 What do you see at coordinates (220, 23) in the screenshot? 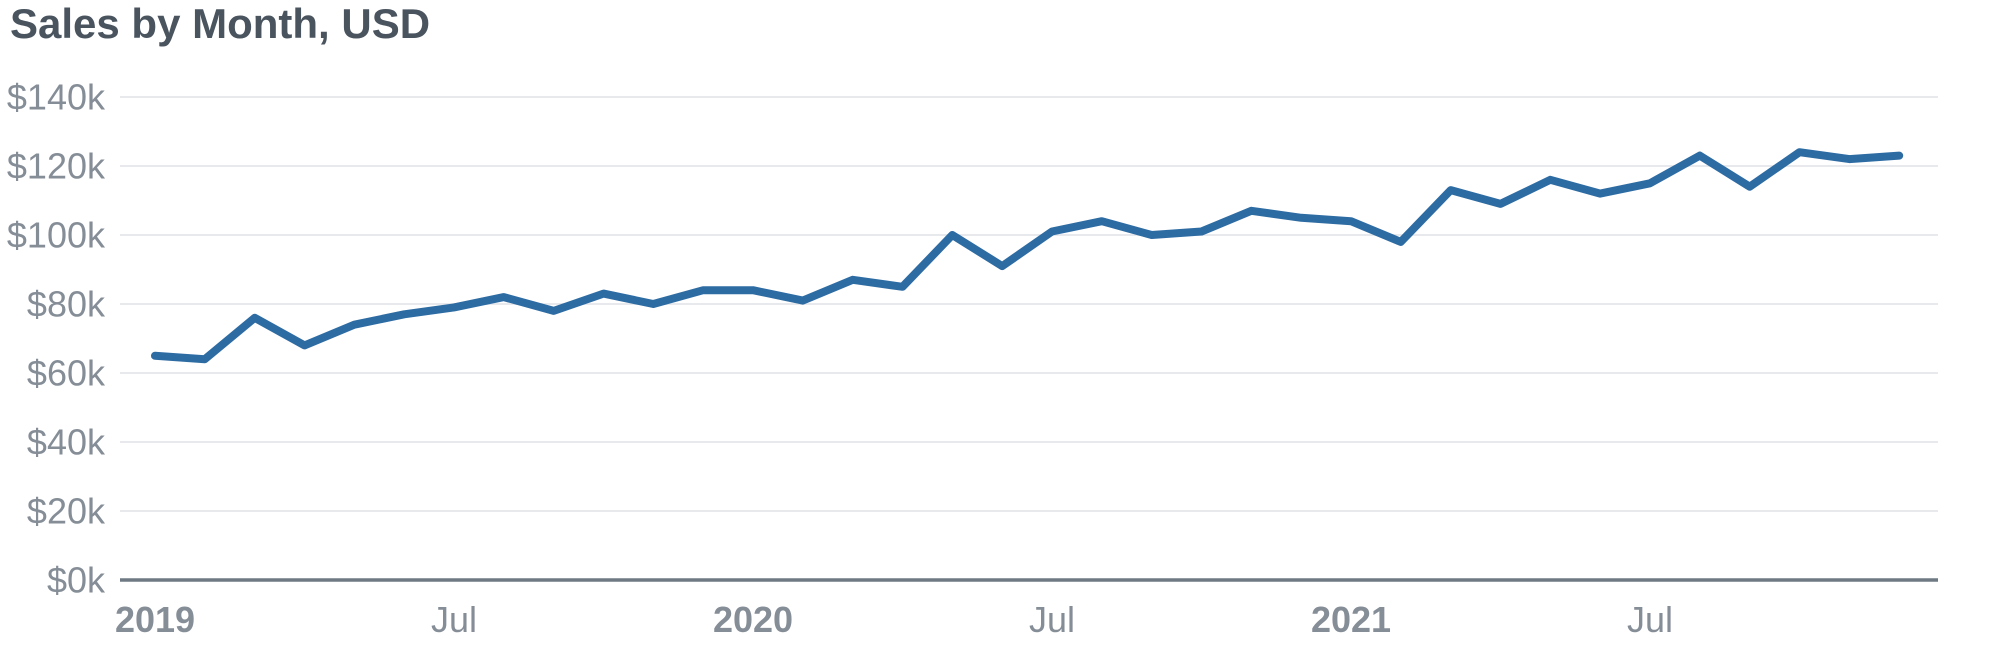
I see `chart-title: Sales by Month, USD` at bounding box center [220, 23].